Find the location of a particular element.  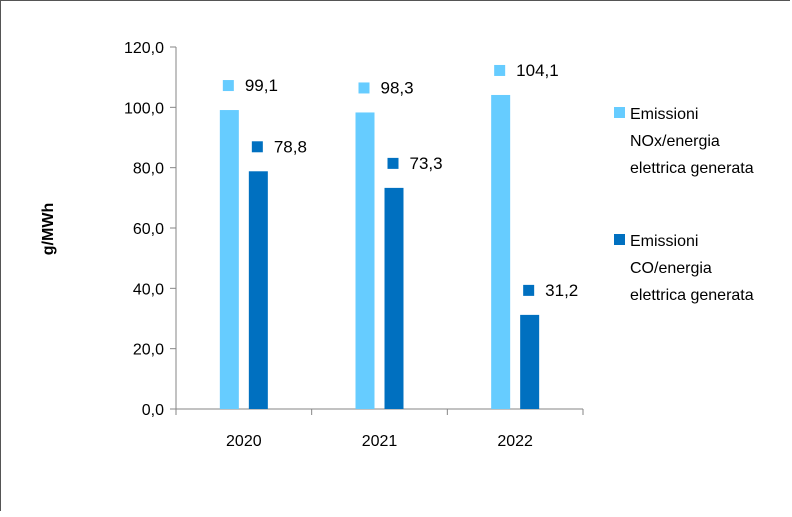

data-label: 99,1 is located at coordinates (261, 85).